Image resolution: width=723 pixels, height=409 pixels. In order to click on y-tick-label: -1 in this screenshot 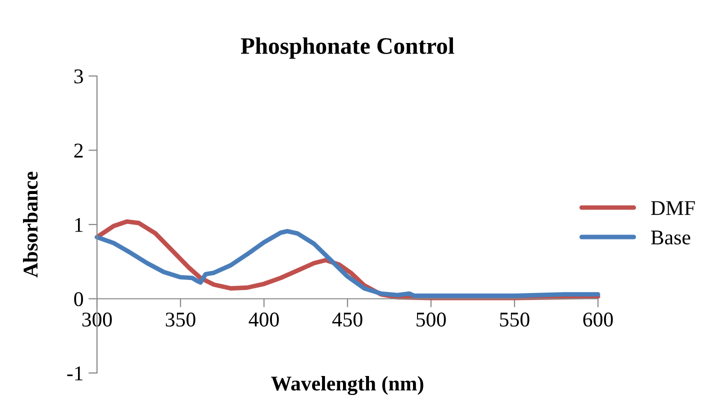, I will do `click(75, 373)`.